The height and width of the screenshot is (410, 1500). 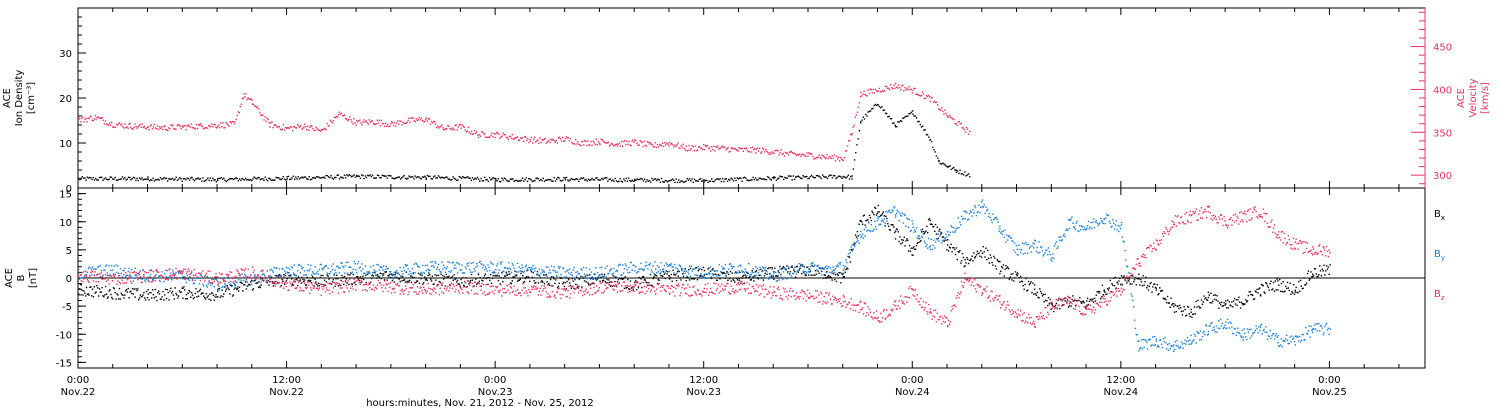 I want to click on x-tick-label-time: 0:00, so click(x=1329, y=380).